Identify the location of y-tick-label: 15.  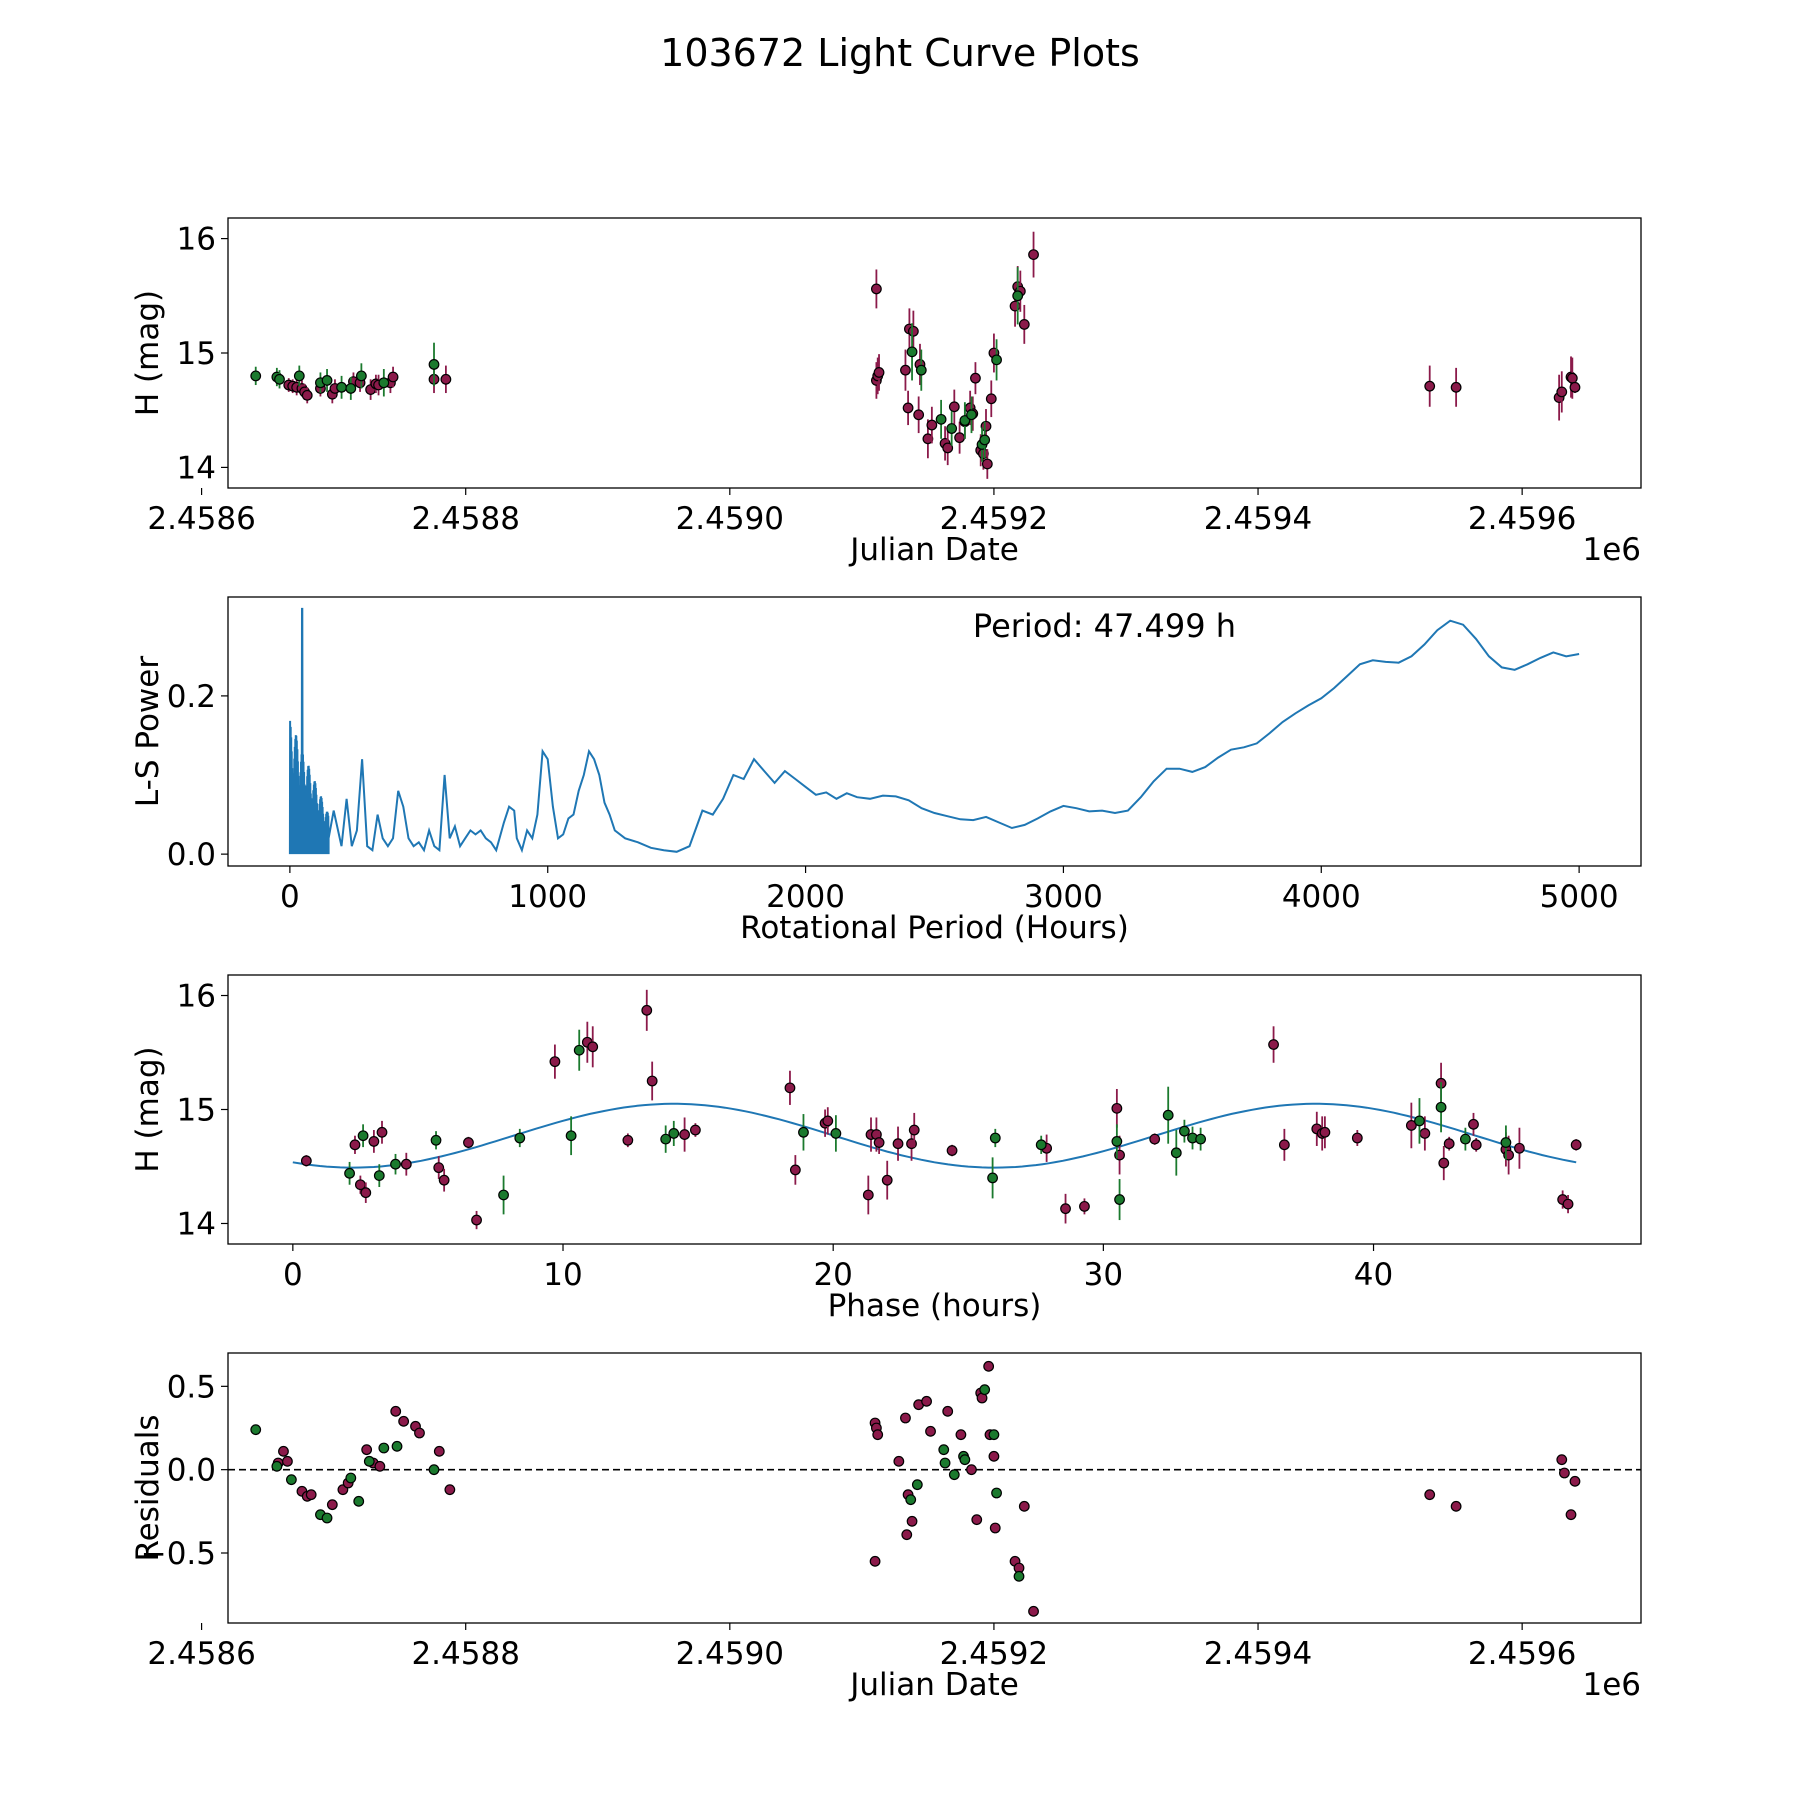
(196, 354).